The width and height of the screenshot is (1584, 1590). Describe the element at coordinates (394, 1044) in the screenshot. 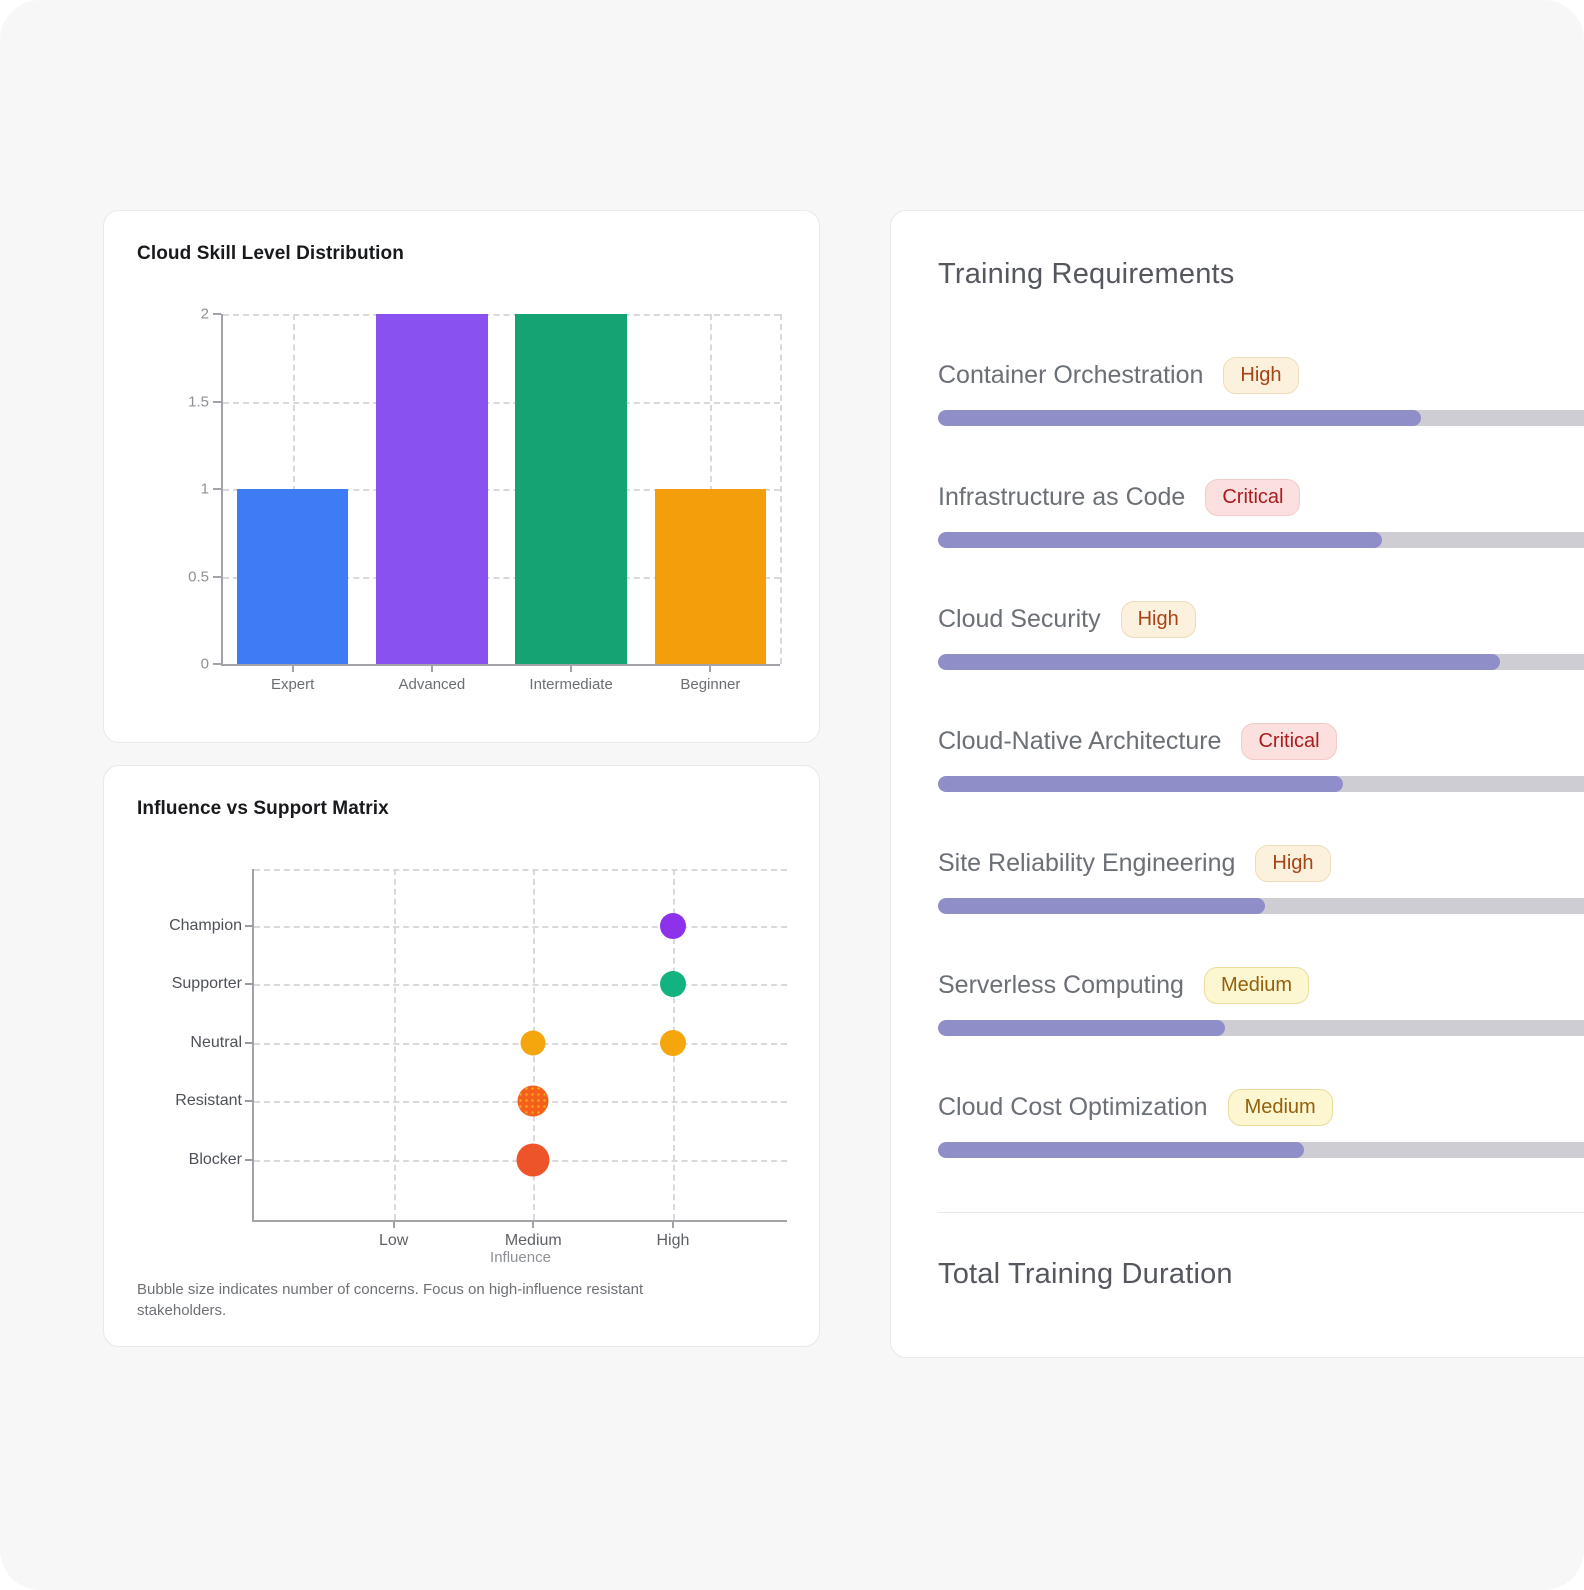

I see `bubble-gridline-v` at that location.